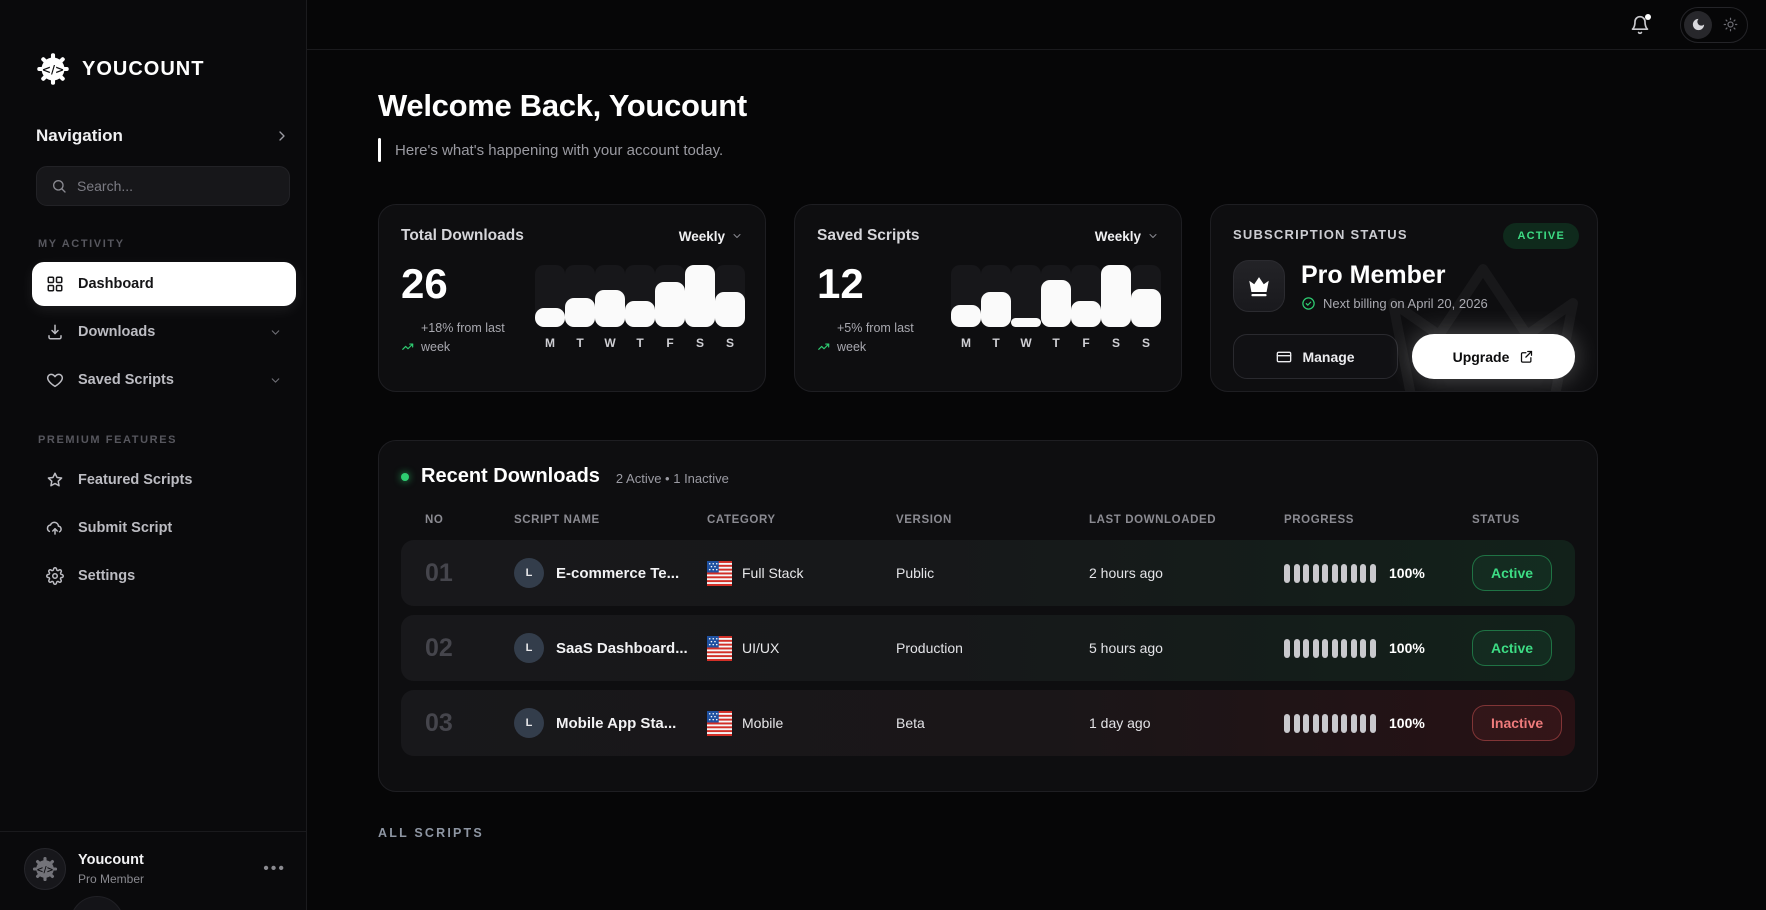 This screenshot has height=910, width=1766. I want to click on user-profile: Youcount Pro Member •••, so click(153, 870).